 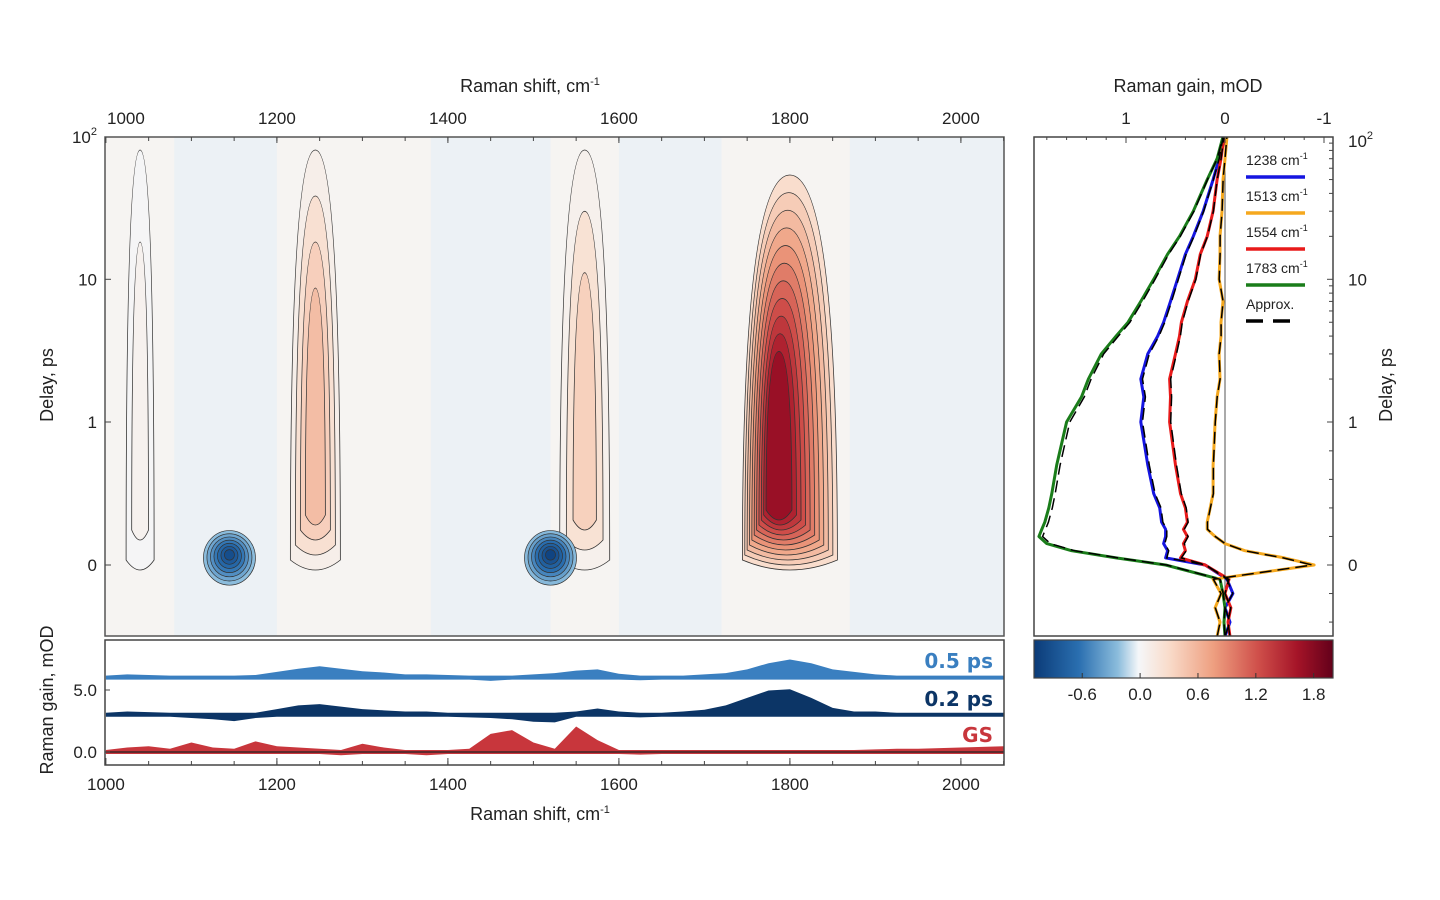 What do you see at coordinates (530, 86) in the screenshot?
I see `heatmap-x-axis-title: Raman shift, cm-1` at bounding box center [530, 86].